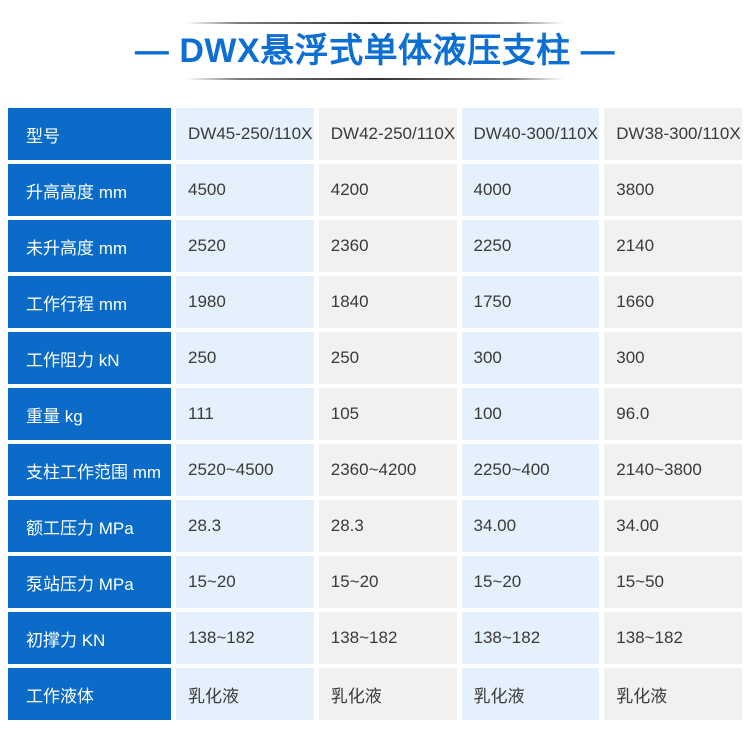 The height and width of the screenshot is (738, 750). I want to click on spec-value-cell: 2140, so click(673, 246).